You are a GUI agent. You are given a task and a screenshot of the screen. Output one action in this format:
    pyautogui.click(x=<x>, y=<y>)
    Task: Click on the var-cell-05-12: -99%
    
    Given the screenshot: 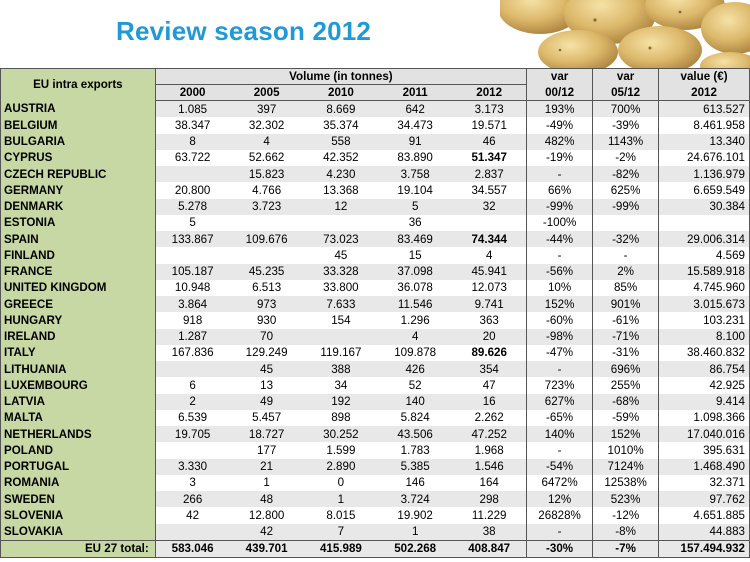 What is the action you would take?
    pyautogui.click(x=625, y=206)
    